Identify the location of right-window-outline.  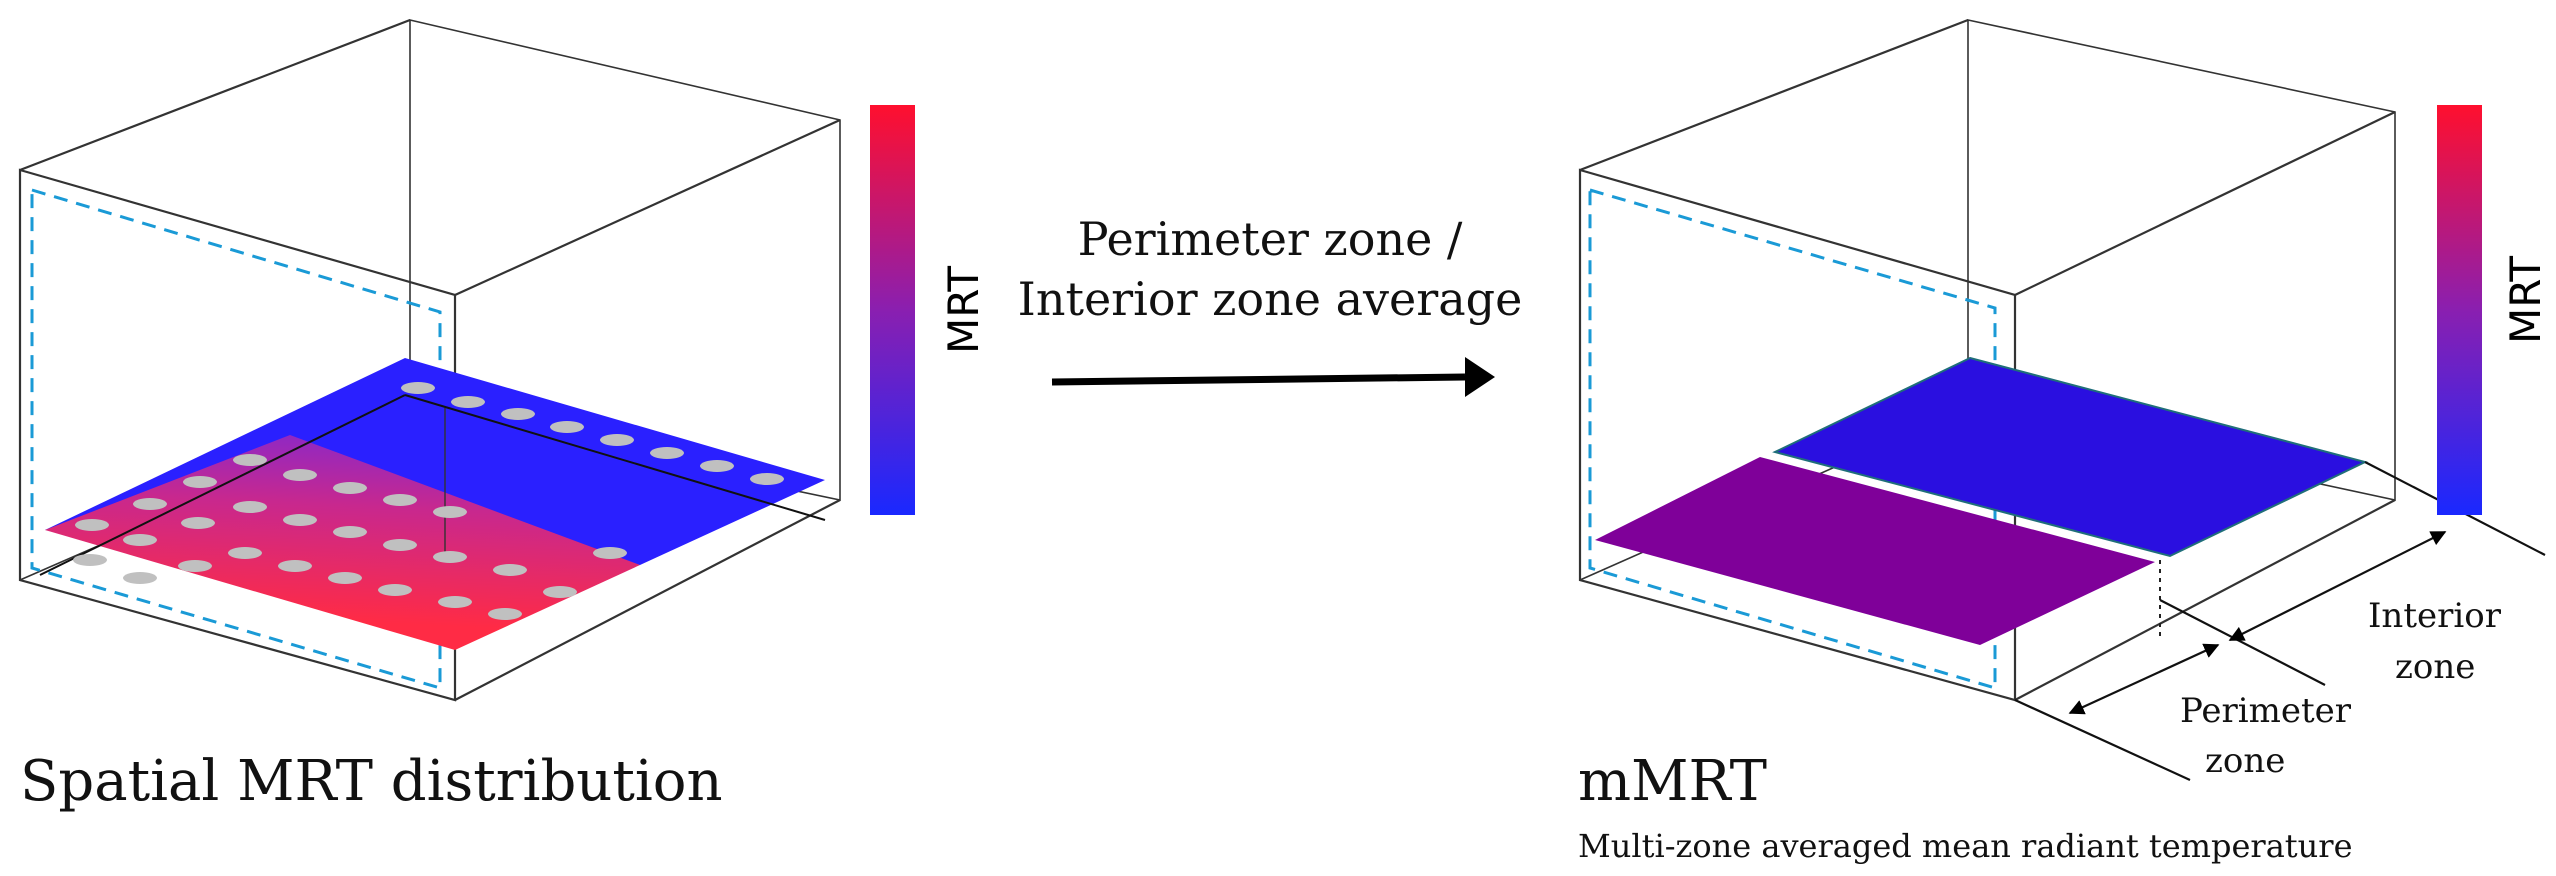
(1792, 439).